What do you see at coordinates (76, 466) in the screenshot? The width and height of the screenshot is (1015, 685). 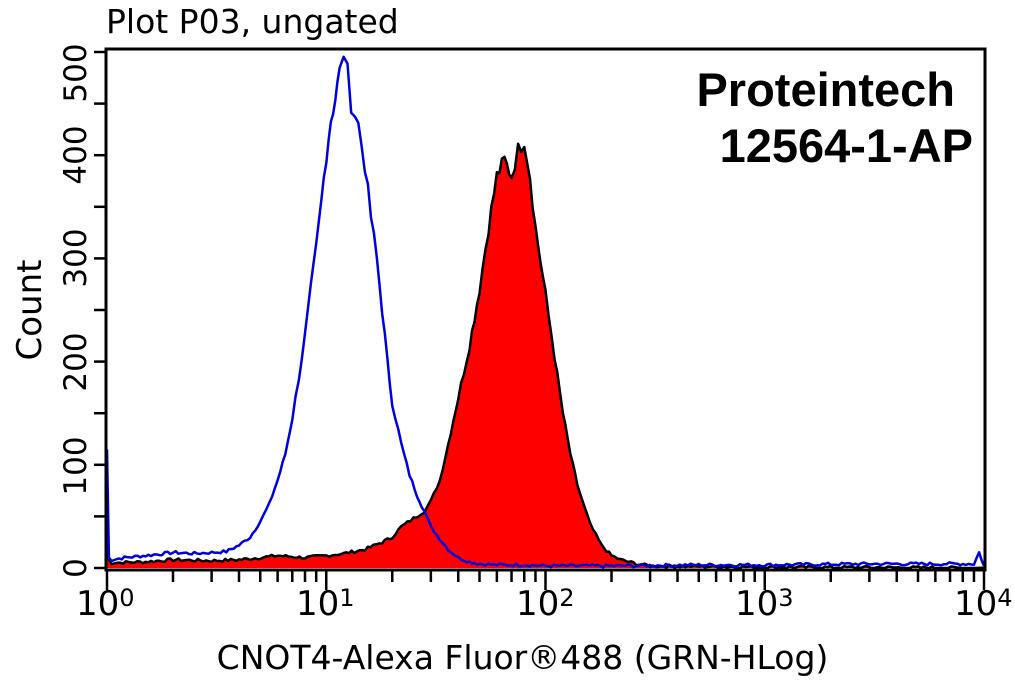 I see `y-tick-label: 100` at bounding box center [76, 466].